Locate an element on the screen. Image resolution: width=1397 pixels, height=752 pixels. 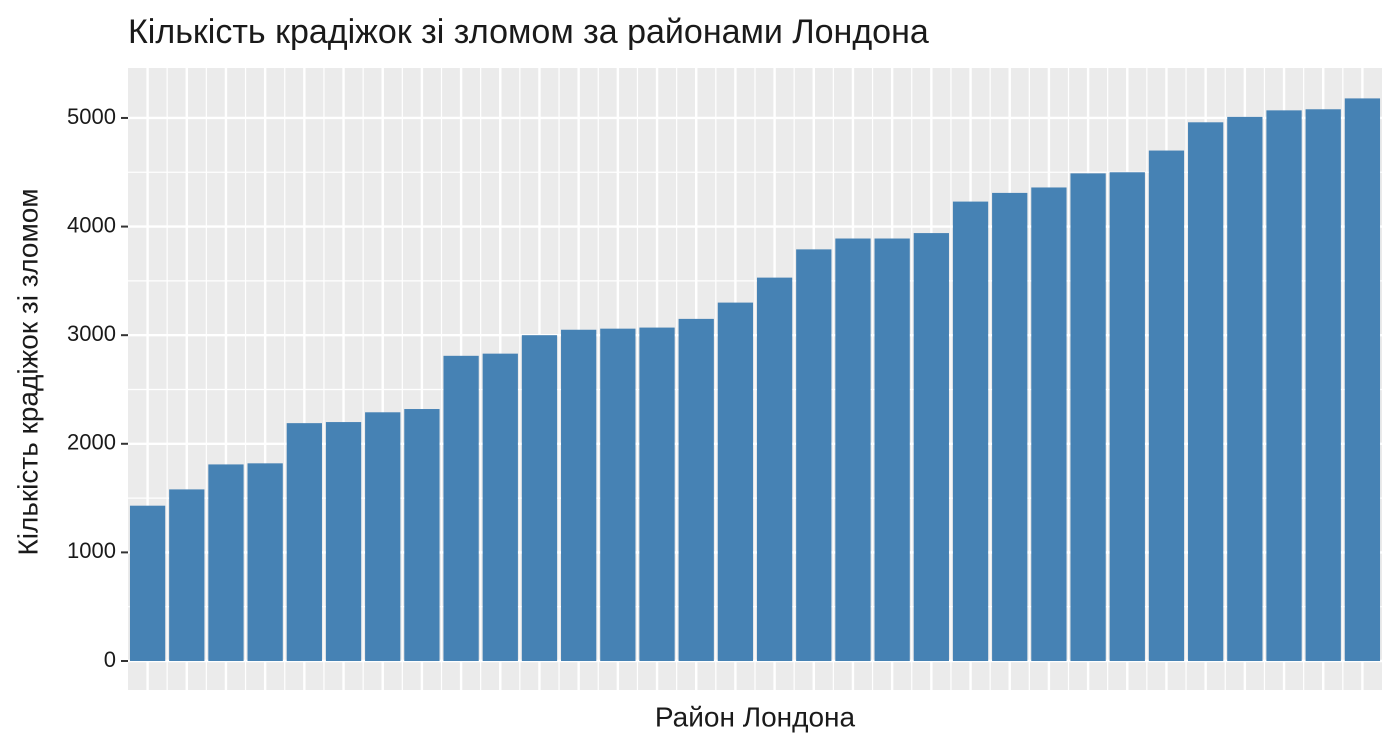
y-tick-label: 2000 is located at coordinates (91, 442).